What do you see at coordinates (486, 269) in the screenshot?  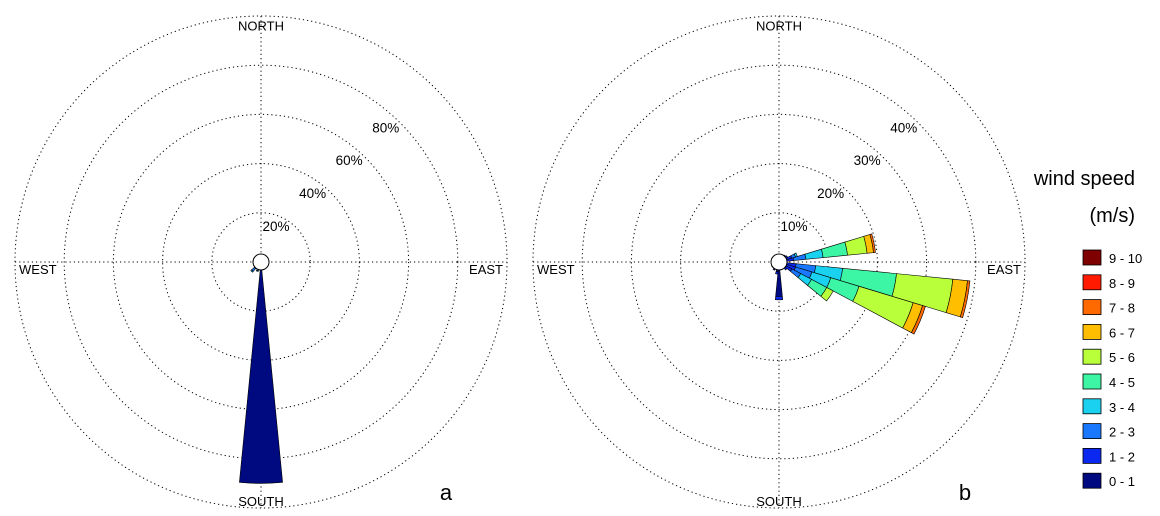 I see `direction-label-a-east: EAST` at bounding box center [486, 269].